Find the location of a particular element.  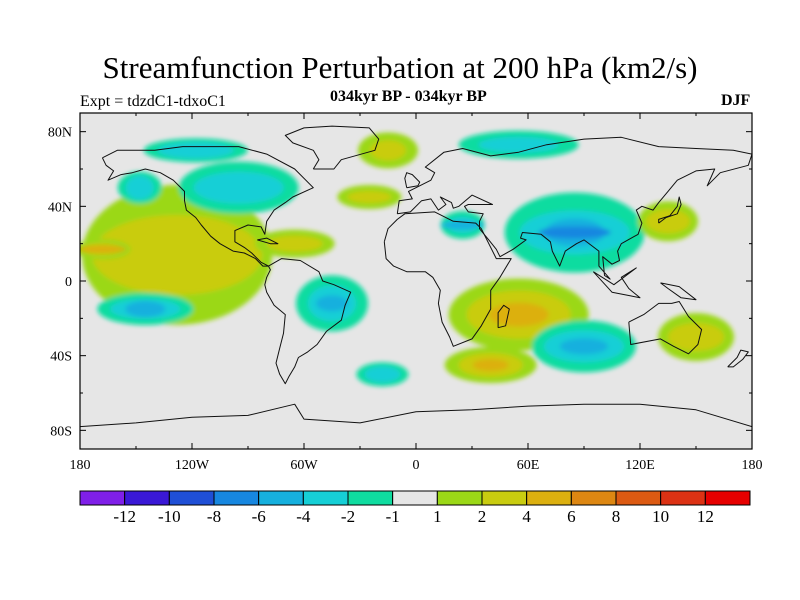

colorbar-label: -1 is located at coordinates (393, 516).